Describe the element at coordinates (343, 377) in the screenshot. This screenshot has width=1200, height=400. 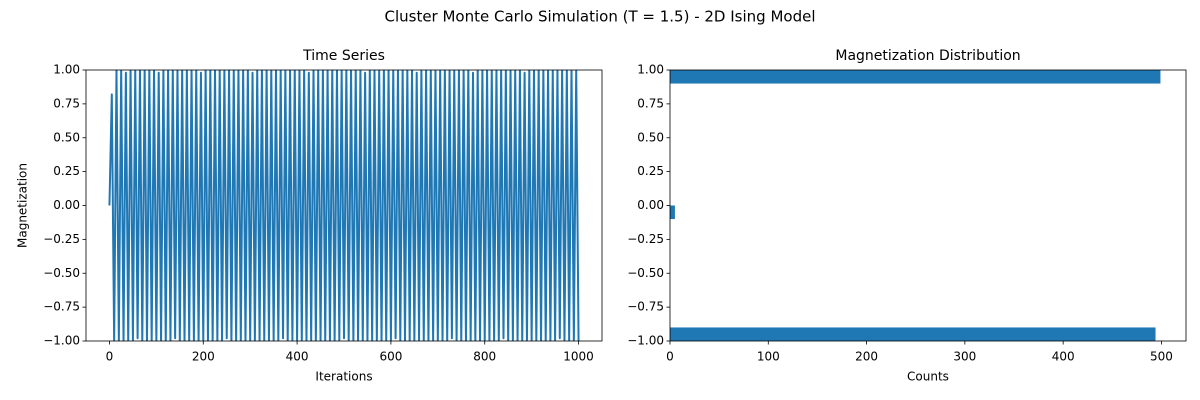
I see `x-axis-label: Iterations` at that location.